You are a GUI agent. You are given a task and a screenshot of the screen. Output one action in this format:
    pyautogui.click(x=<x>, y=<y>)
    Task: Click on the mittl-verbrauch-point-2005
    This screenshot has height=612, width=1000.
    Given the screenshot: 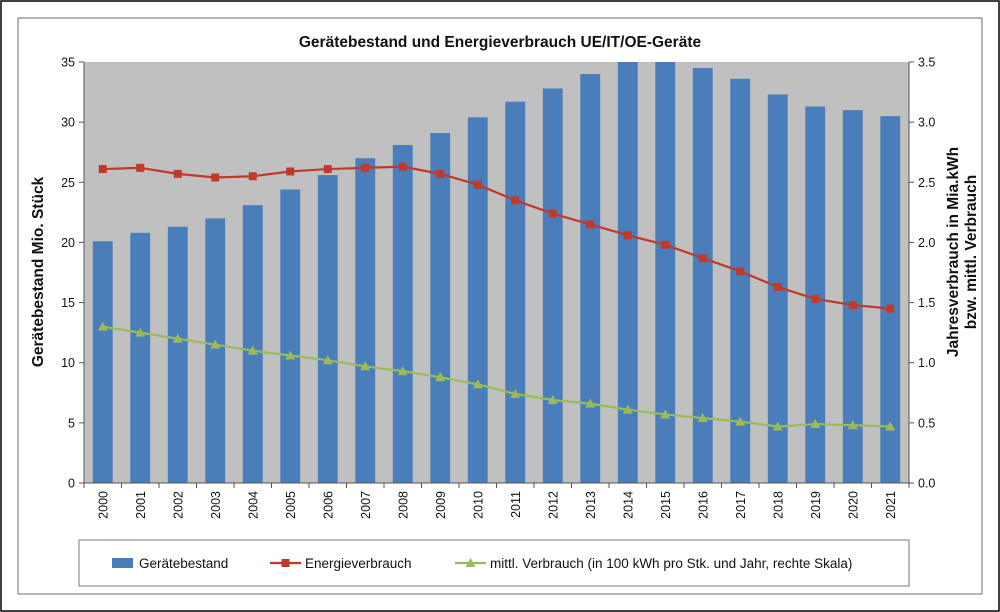 What is the action you would take?
    pyautogui.click(x=290, y=355)
    